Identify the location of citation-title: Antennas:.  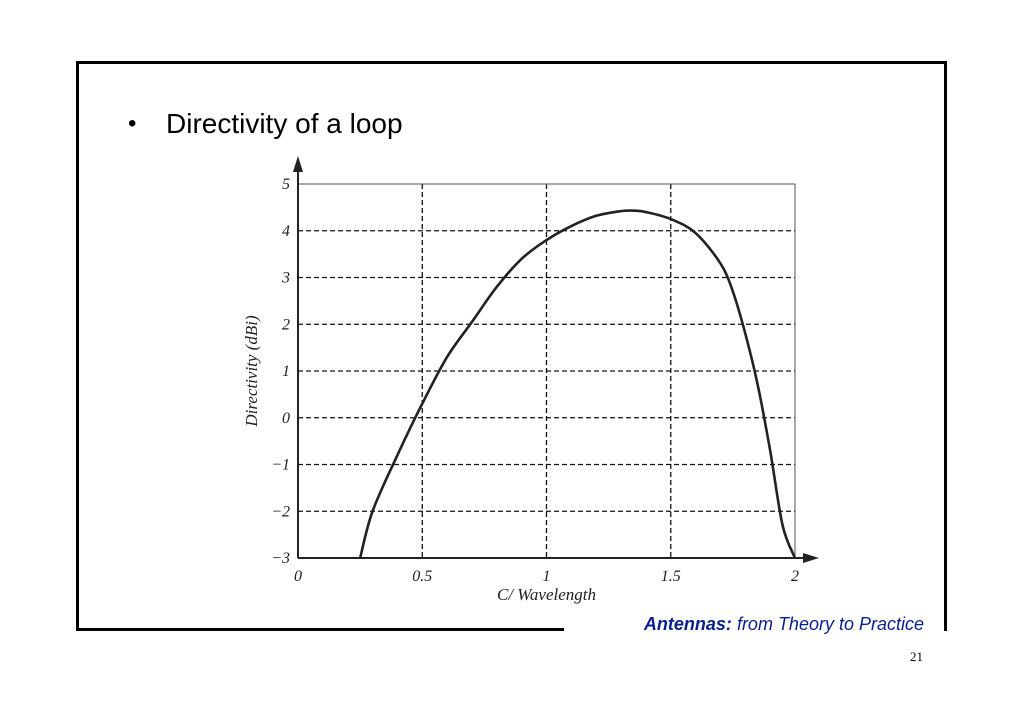
(687, 624).